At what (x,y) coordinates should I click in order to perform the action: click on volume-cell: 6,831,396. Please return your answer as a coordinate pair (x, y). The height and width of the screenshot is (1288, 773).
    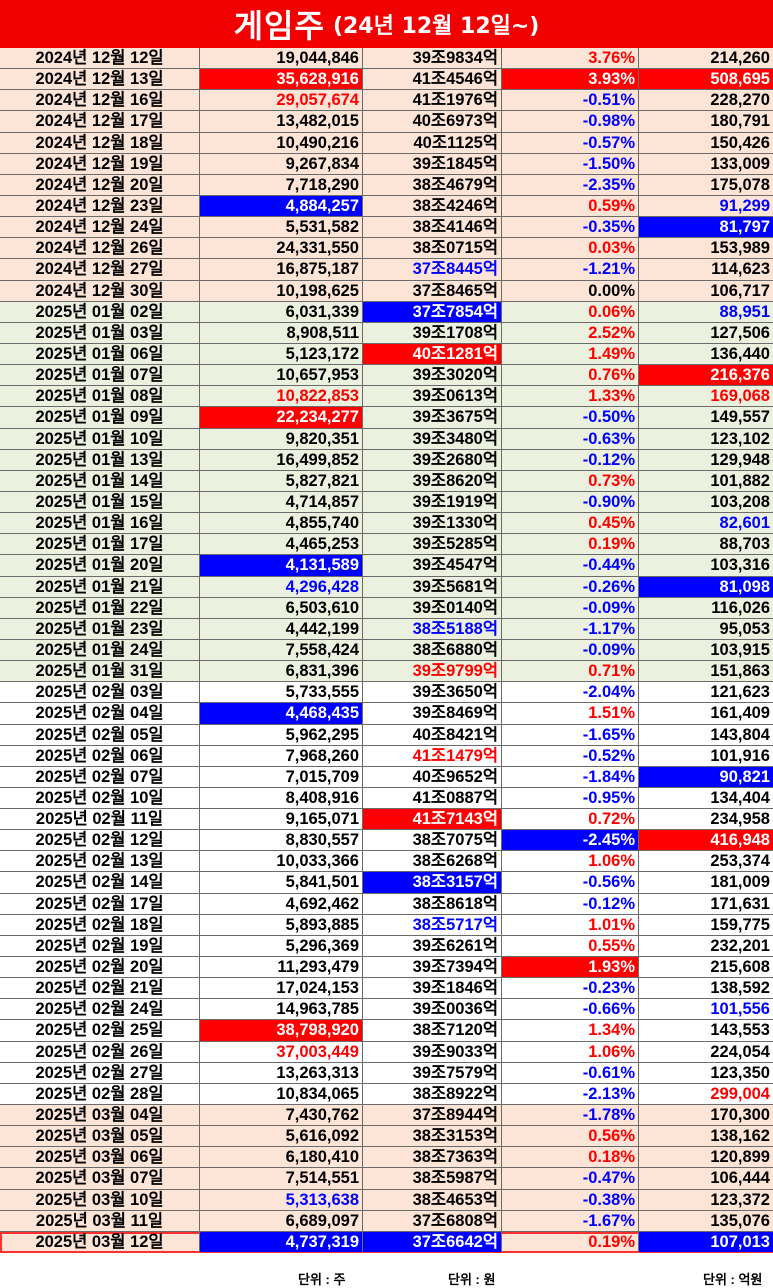
    Looking at the image, I should click on (281, 671).